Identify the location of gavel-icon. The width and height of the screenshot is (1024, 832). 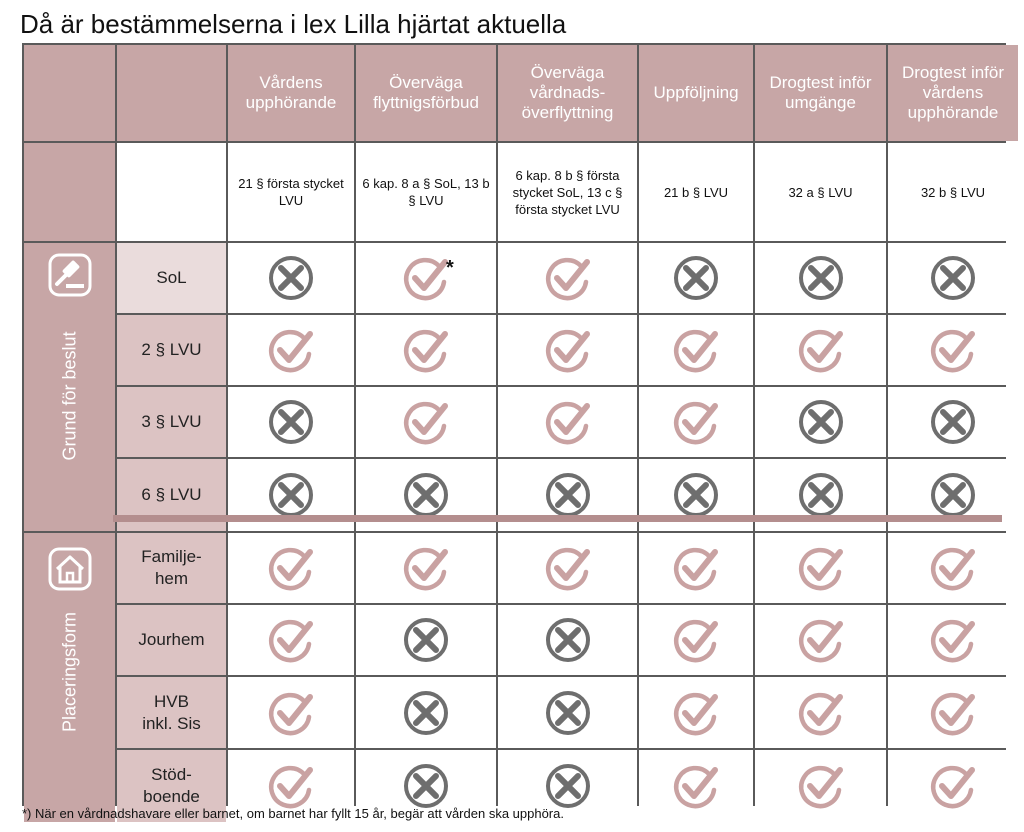
(69, 275).